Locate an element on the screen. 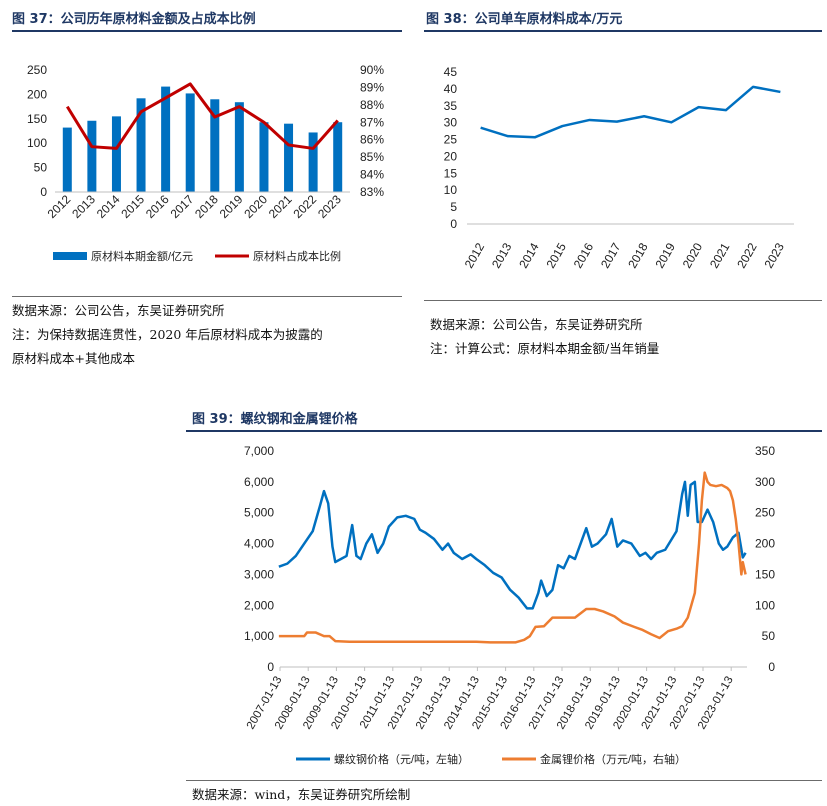 The width and height of the screenshot is (827, 806). legend-bar-label: 原材料本期金额/亿元 is located at coordinates (142, 256).